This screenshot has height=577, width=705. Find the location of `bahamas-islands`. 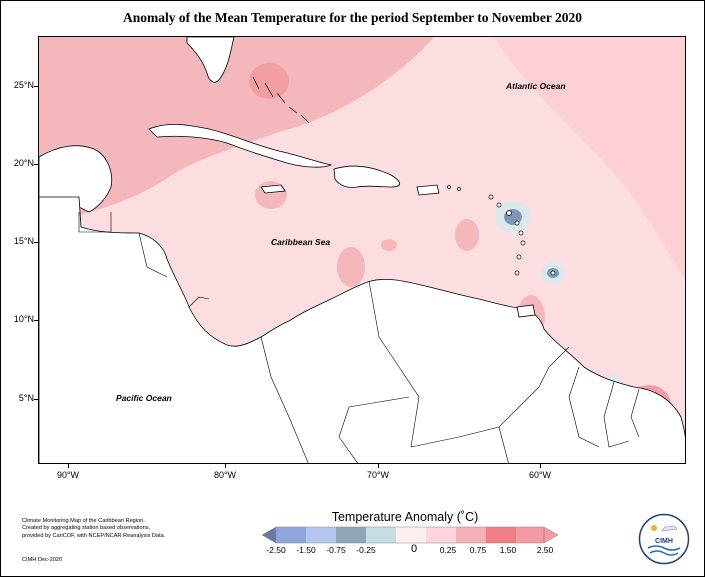

bahamas-islands is located at coordinates (281, 100).